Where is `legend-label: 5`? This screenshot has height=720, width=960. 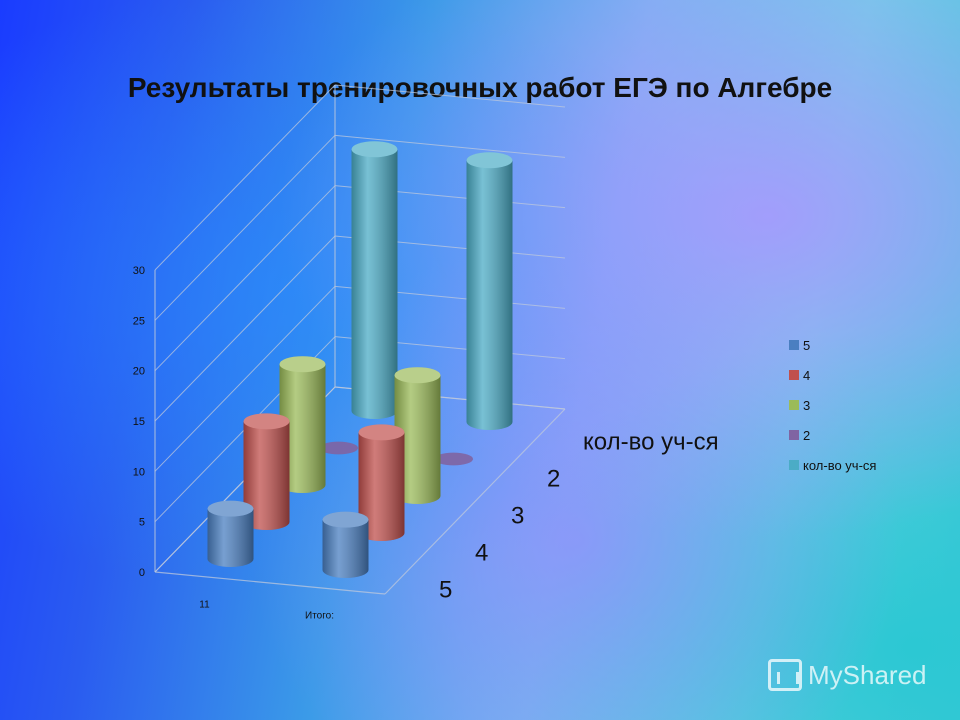
legend-label: 5 is located at coordinates (806, 345).